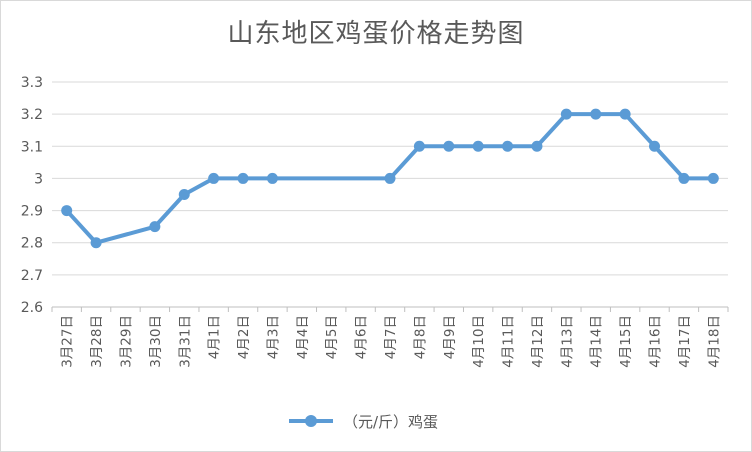 This screenshot has height=452, width=752. Describe the element at coordinates (32, 83) in the screenshot. I see `y-tick-label: 3.3` at that location.